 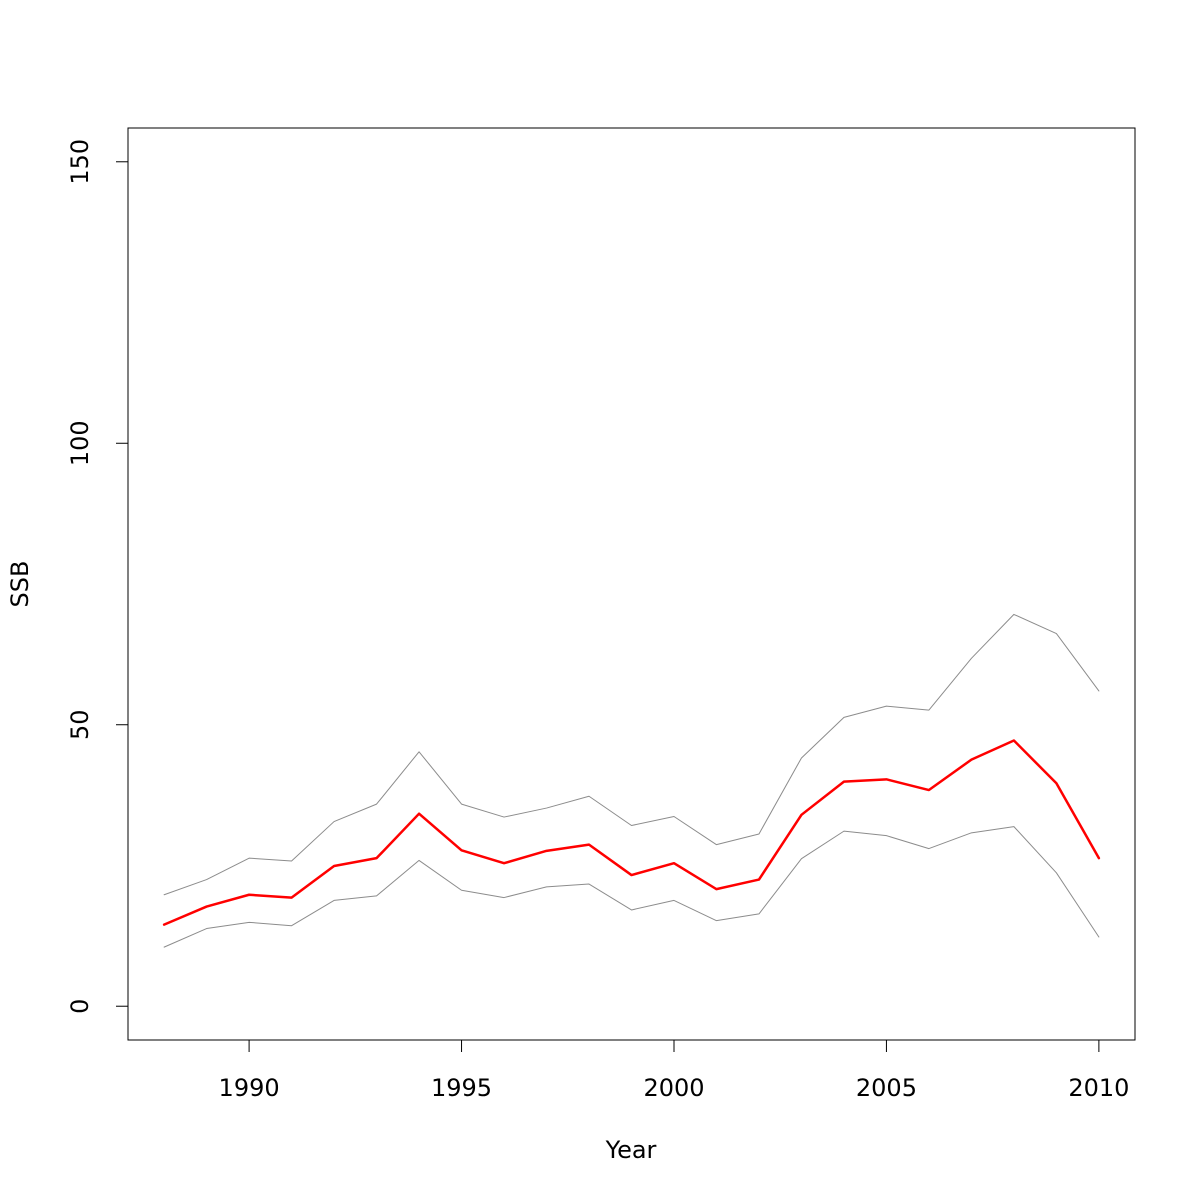 I want to click on series-line-central, so click(x=631, y=832).